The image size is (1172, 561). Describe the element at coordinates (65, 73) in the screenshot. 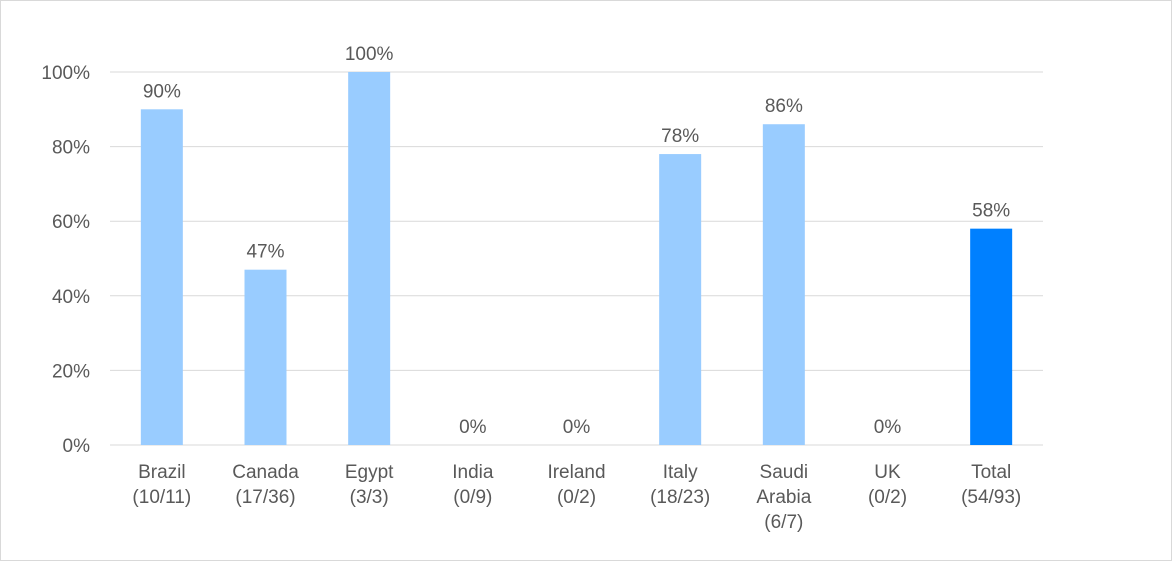

I see `y-tick-label: 100%` at that location.